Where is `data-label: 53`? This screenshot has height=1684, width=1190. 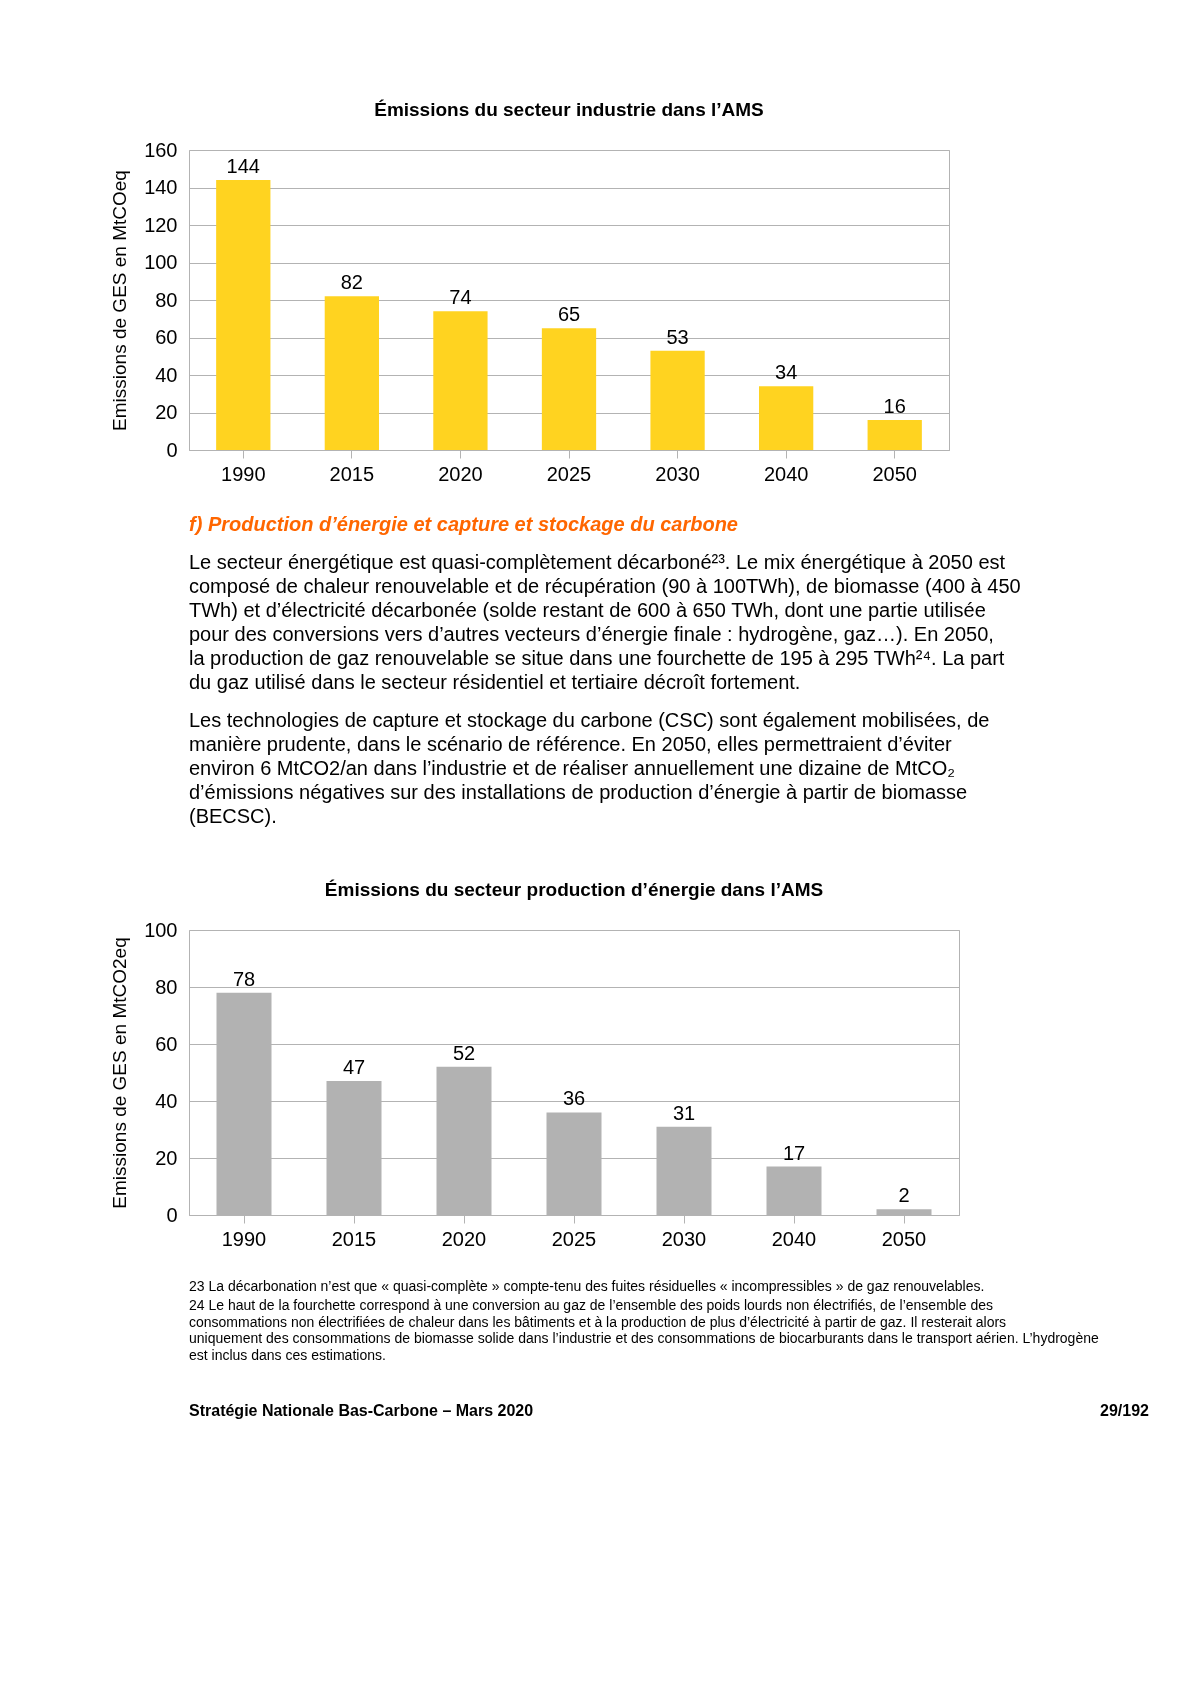
data-label: 53 is located at coordinates (677, 336).